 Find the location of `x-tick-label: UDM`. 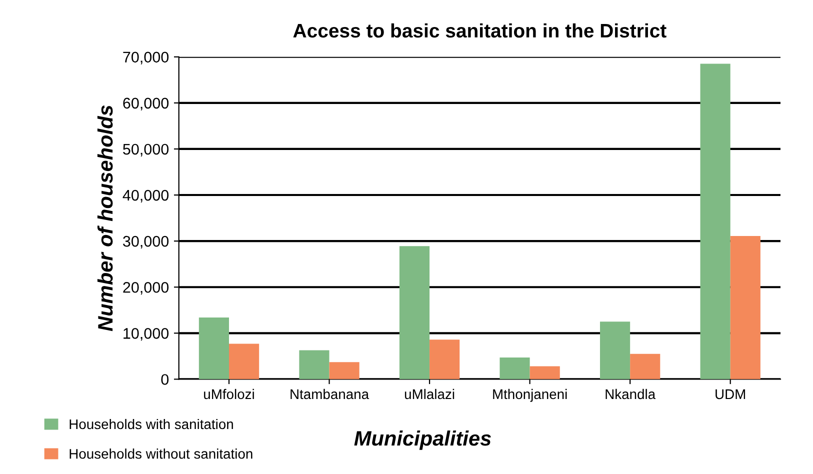

x-tick-label: UDM is located at coordinates (731, 394).